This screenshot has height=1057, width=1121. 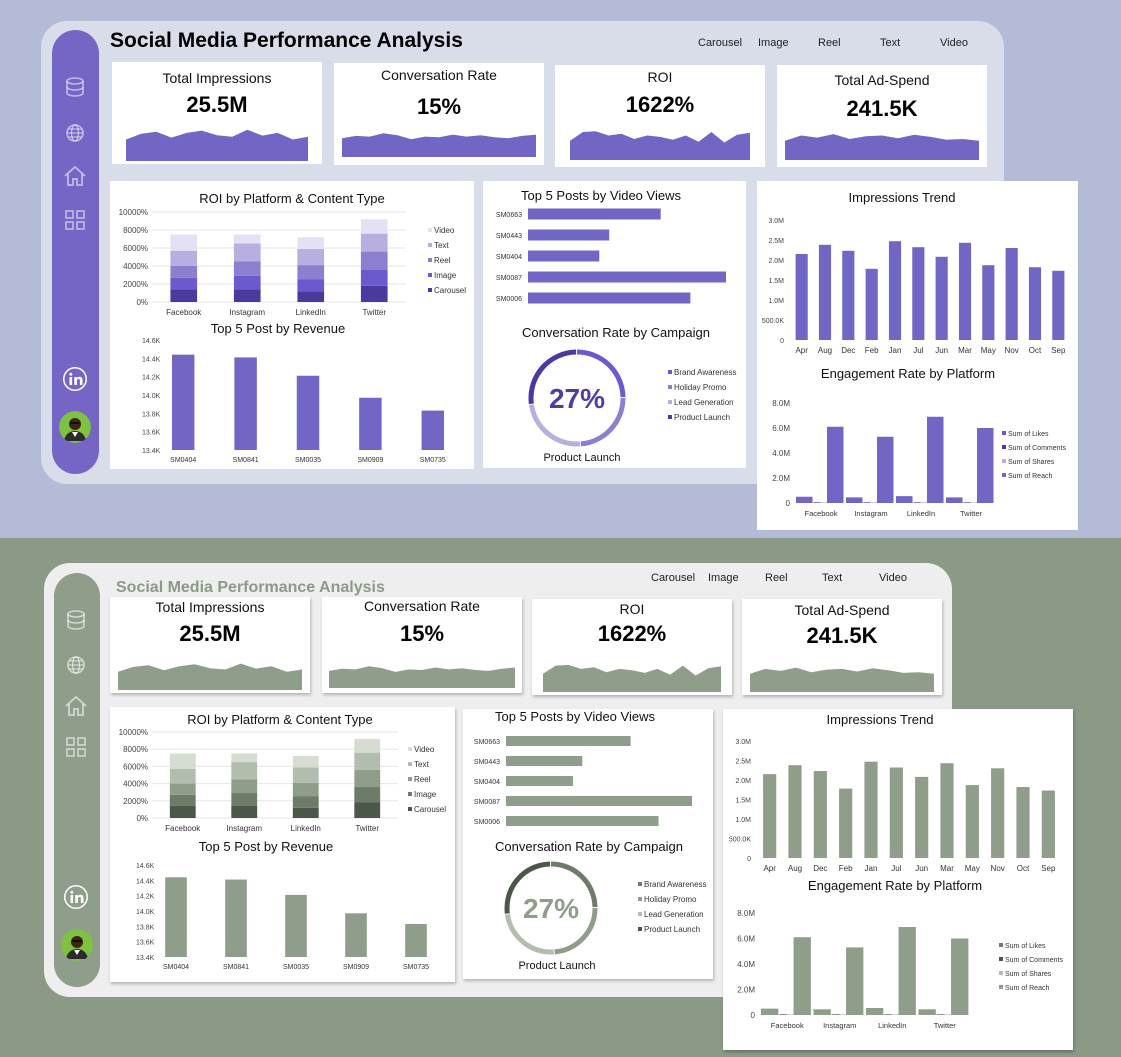 I want to click on bar-twitter-sum-of-likes, so click(x=927, y=1012).